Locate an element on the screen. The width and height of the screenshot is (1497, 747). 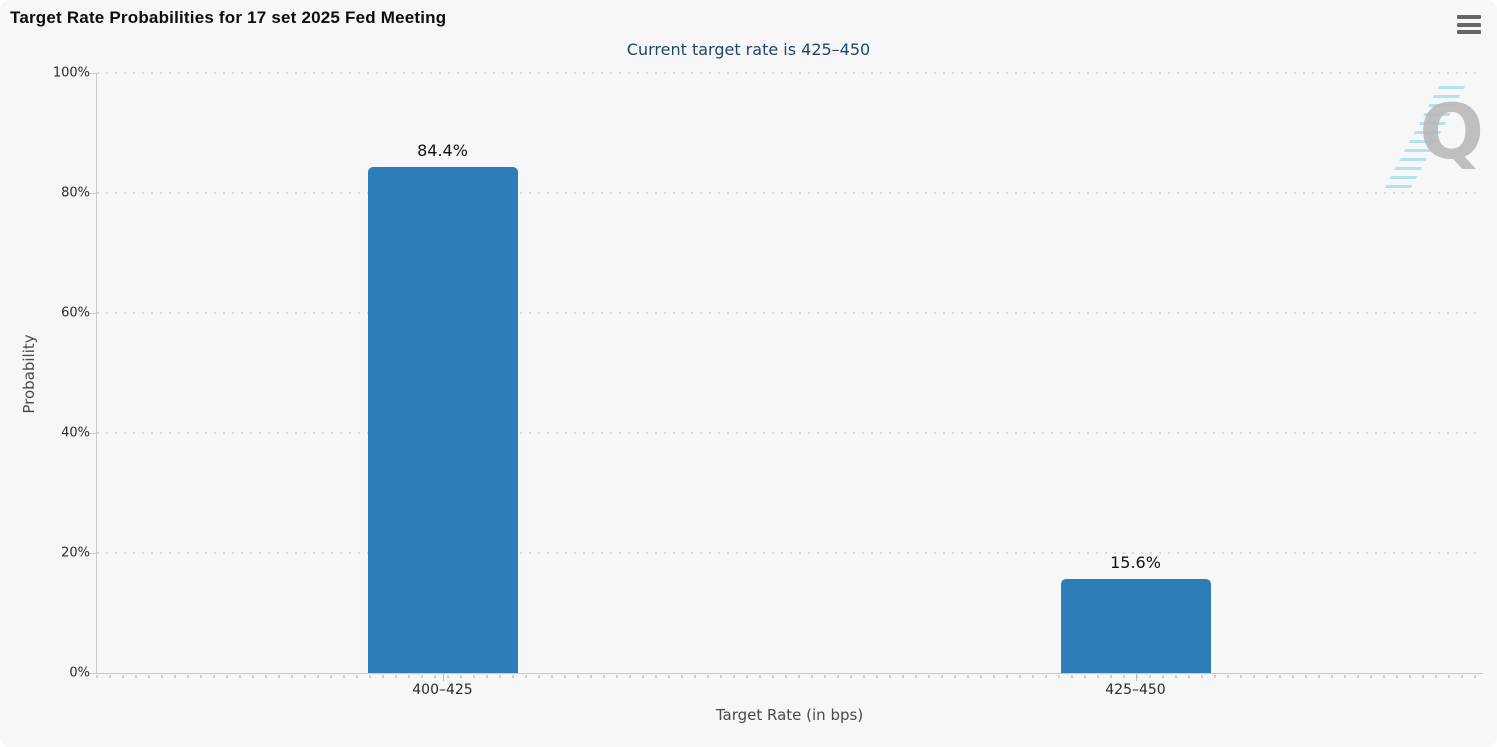
y-axis-title: Probability is located at coordinates (29, 374).